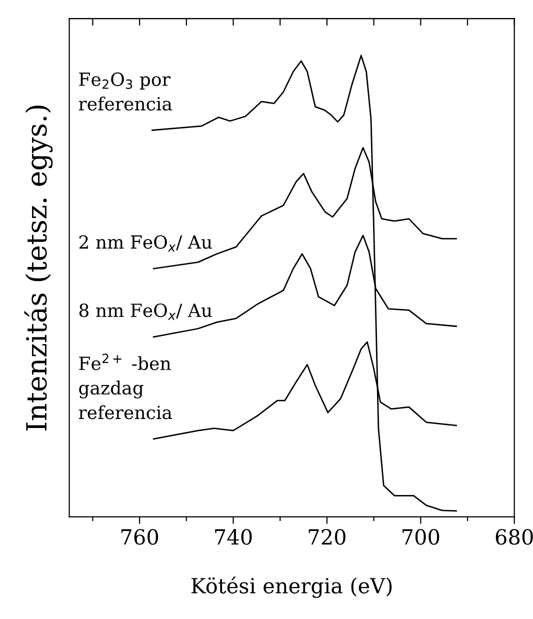 This screenshot has height=619, width=533. I want to click on series-label: Fe$_{2}$O$_{3}$ por referencia, so click(125, 91).